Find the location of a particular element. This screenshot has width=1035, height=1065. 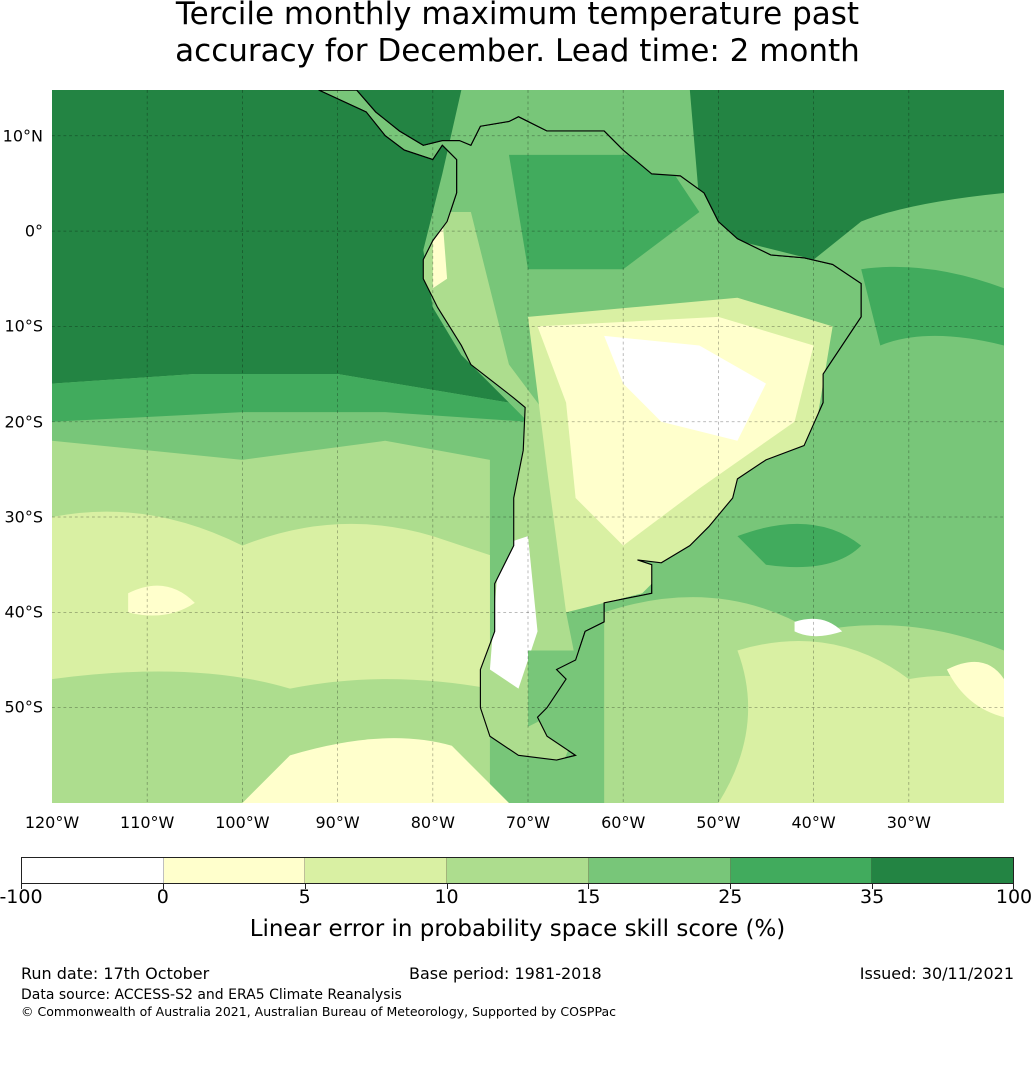

lon-label: 120°W is located at coordinates (52, 822).